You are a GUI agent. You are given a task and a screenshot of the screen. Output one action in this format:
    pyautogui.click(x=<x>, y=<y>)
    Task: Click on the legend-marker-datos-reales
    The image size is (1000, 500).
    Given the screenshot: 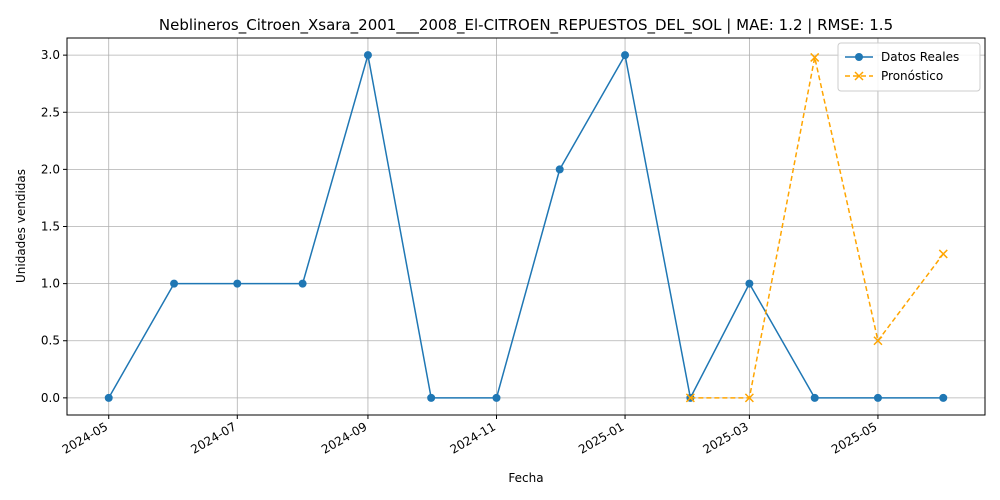 What is the action you would take?
    pyautogui.click(x=859, y=57)
    